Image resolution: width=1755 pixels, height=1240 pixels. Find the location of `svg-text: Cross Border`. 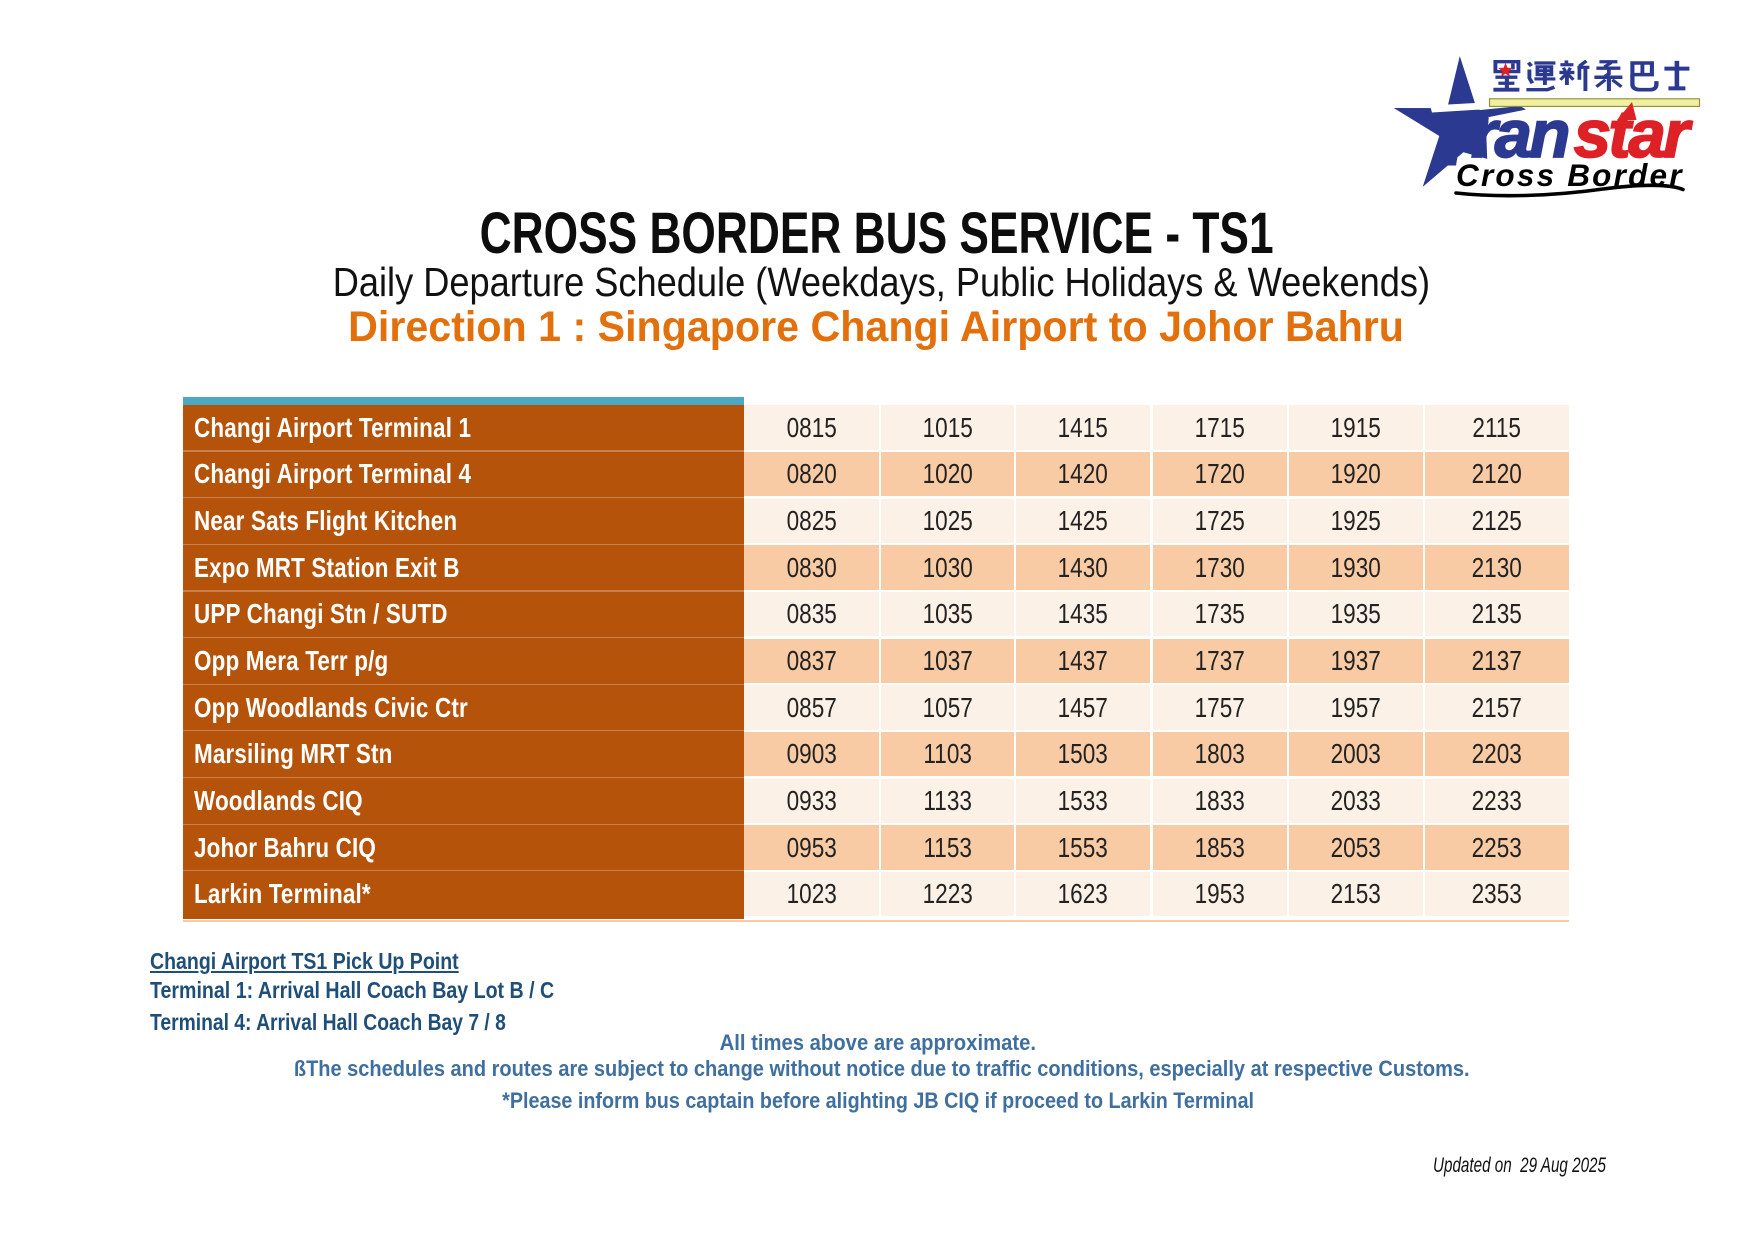

svg-text: Cross Border is located at coordinates (1570, 175).